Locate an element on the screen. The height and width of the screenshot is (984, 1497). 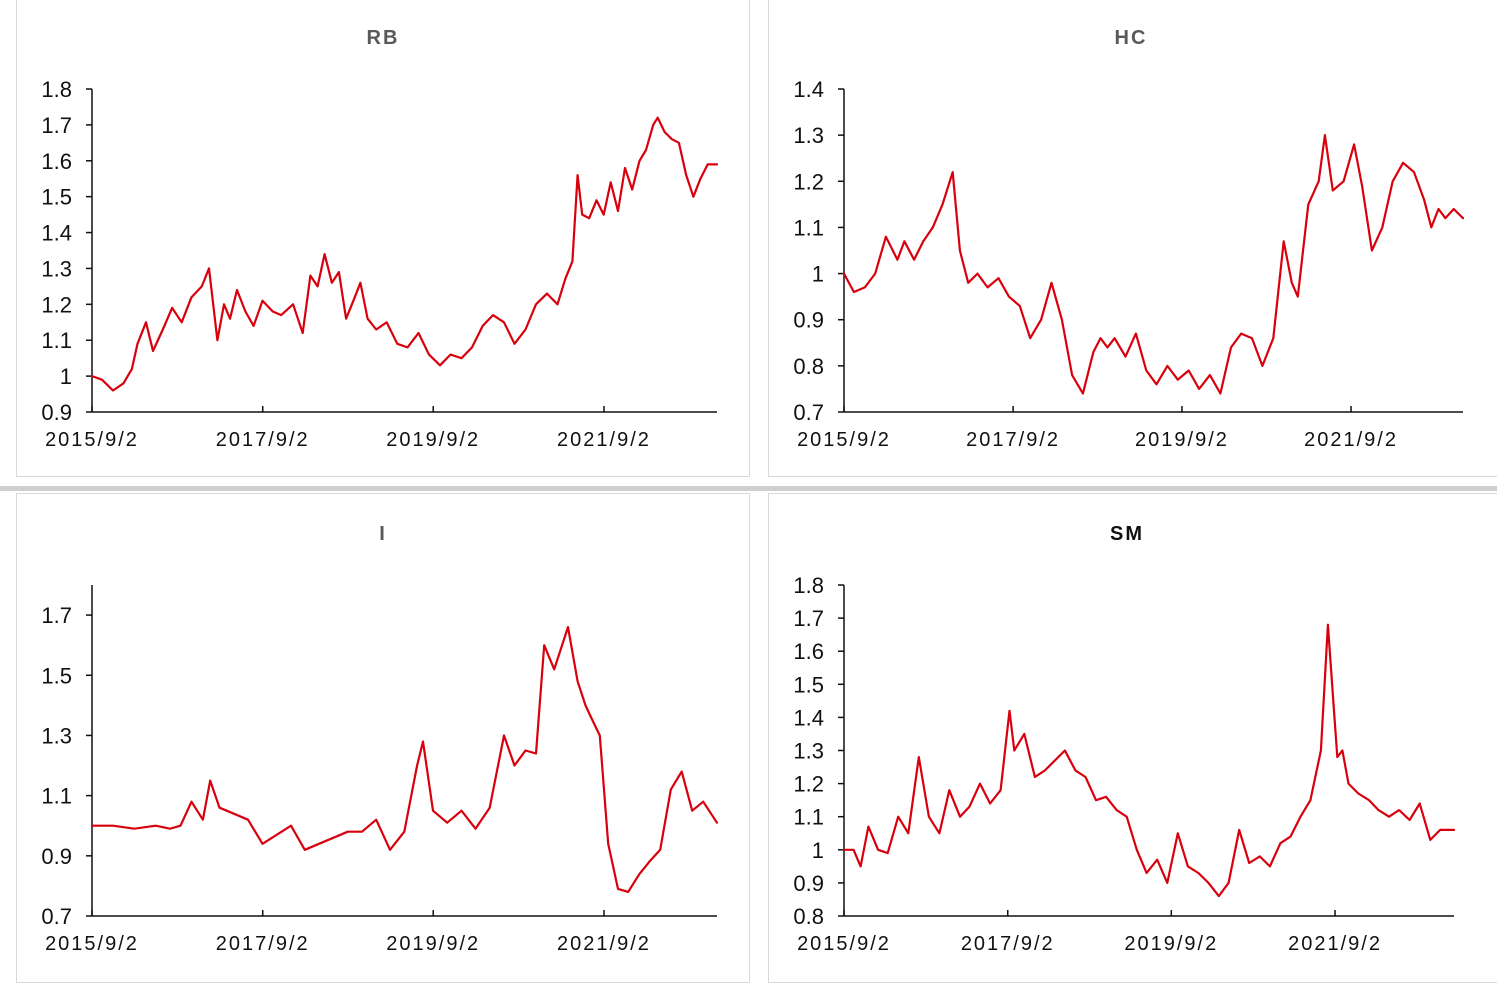
series-line-sm is located at coordinates (1149, 760).